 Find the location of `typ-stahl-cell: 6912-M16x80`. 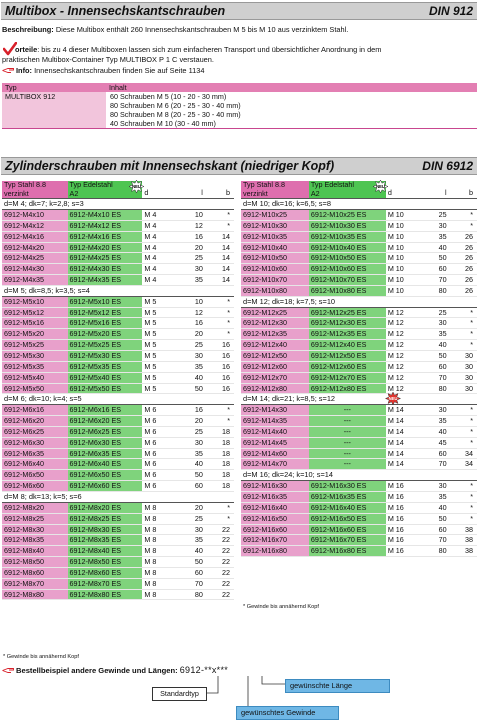

typ-stahl-cell: 6912-M16x80 is located at coordinates (275, 551).